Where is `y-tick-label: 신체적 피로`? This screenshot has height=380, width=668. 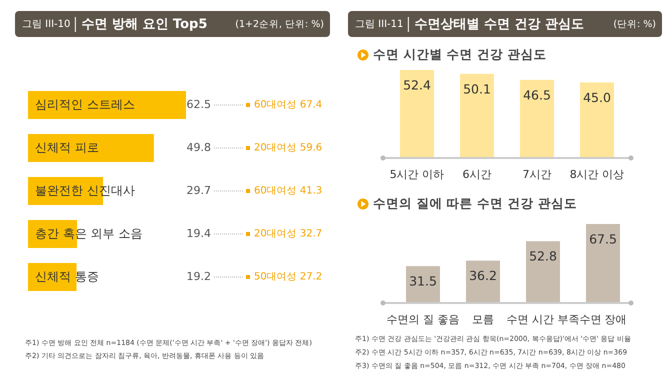 y-tick-label: 신체적 피로 is located at coordinates (67, 147).